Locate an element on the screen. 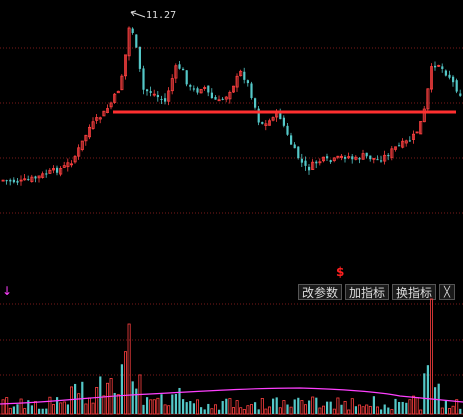  add-indicator-button: 加指标 is located at coordinates (367, 292).